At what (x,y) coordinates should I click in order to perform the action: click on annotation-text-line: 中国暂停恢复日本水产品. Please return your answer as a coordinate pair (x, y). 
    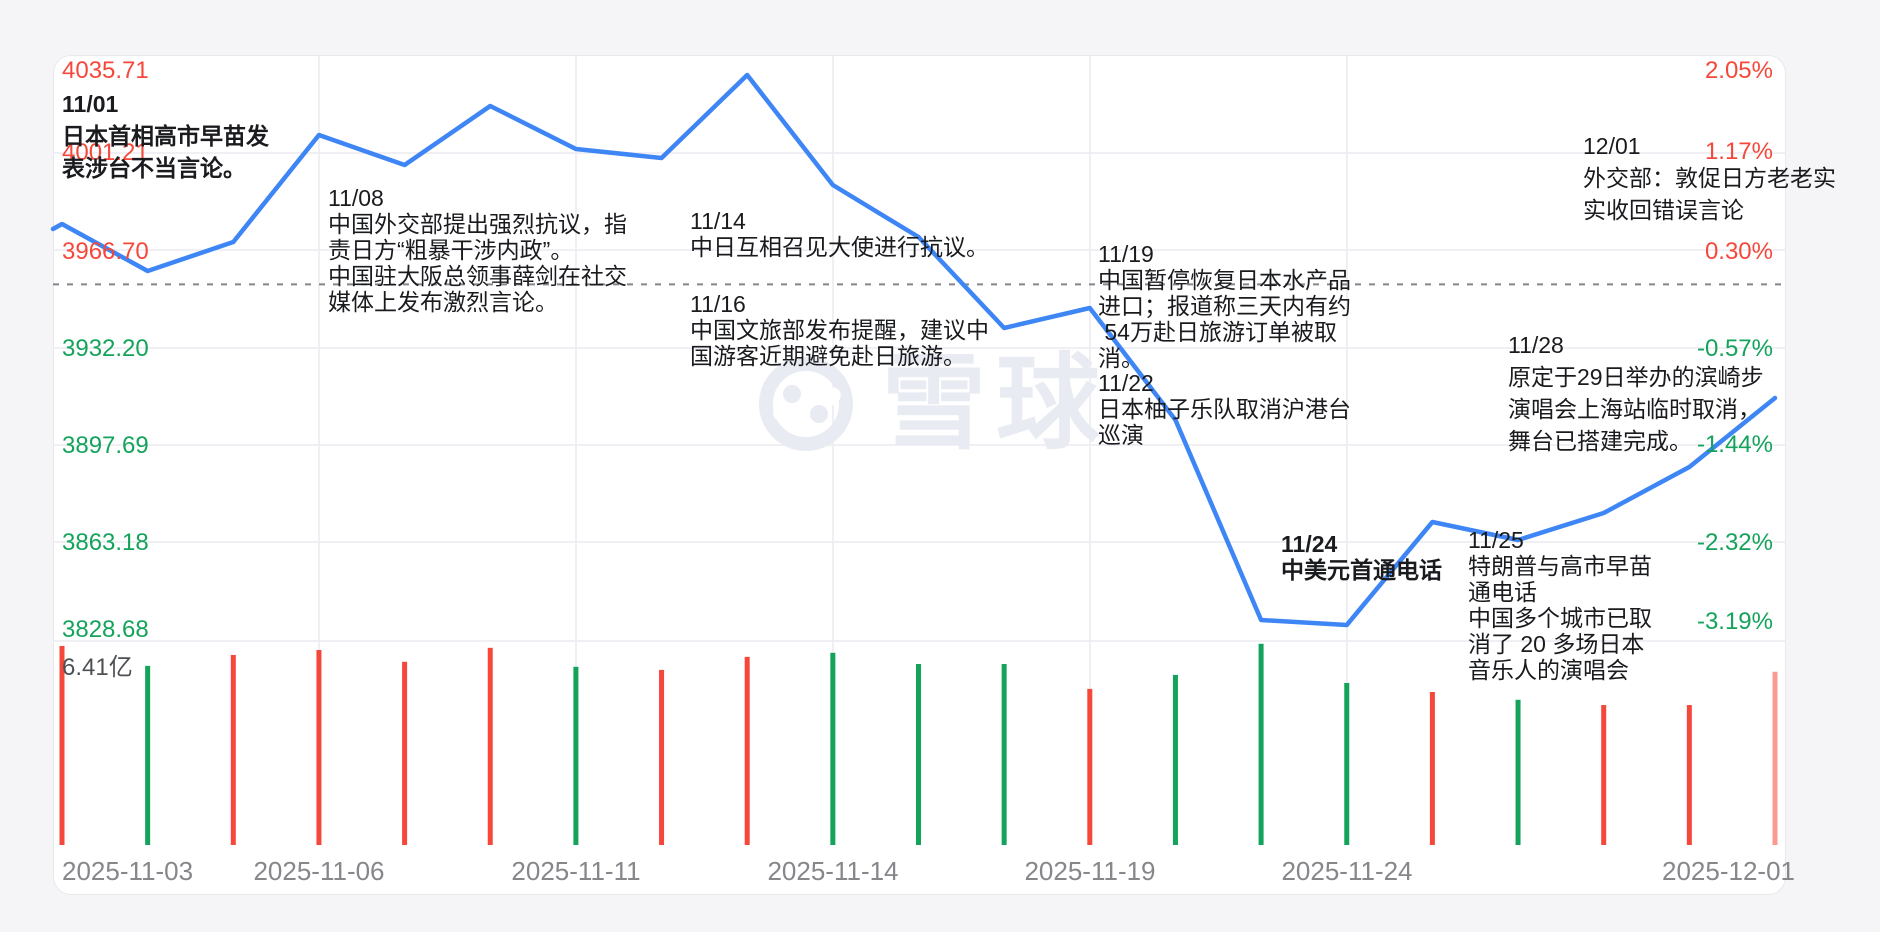
    Looking at the image, I should click on (1224, 280).